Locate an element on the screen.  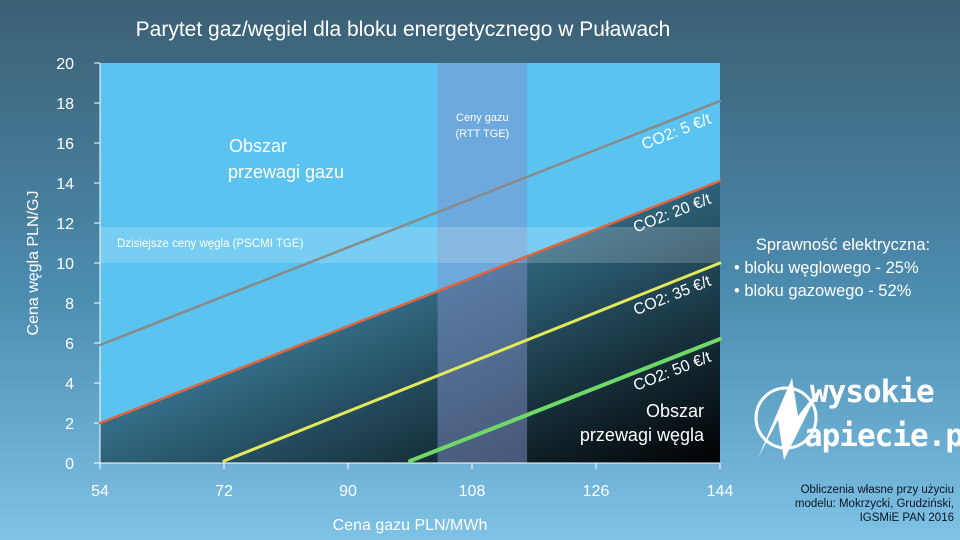
logo-text-bottom: apiecie.pl is located at coordinates (882, 436).